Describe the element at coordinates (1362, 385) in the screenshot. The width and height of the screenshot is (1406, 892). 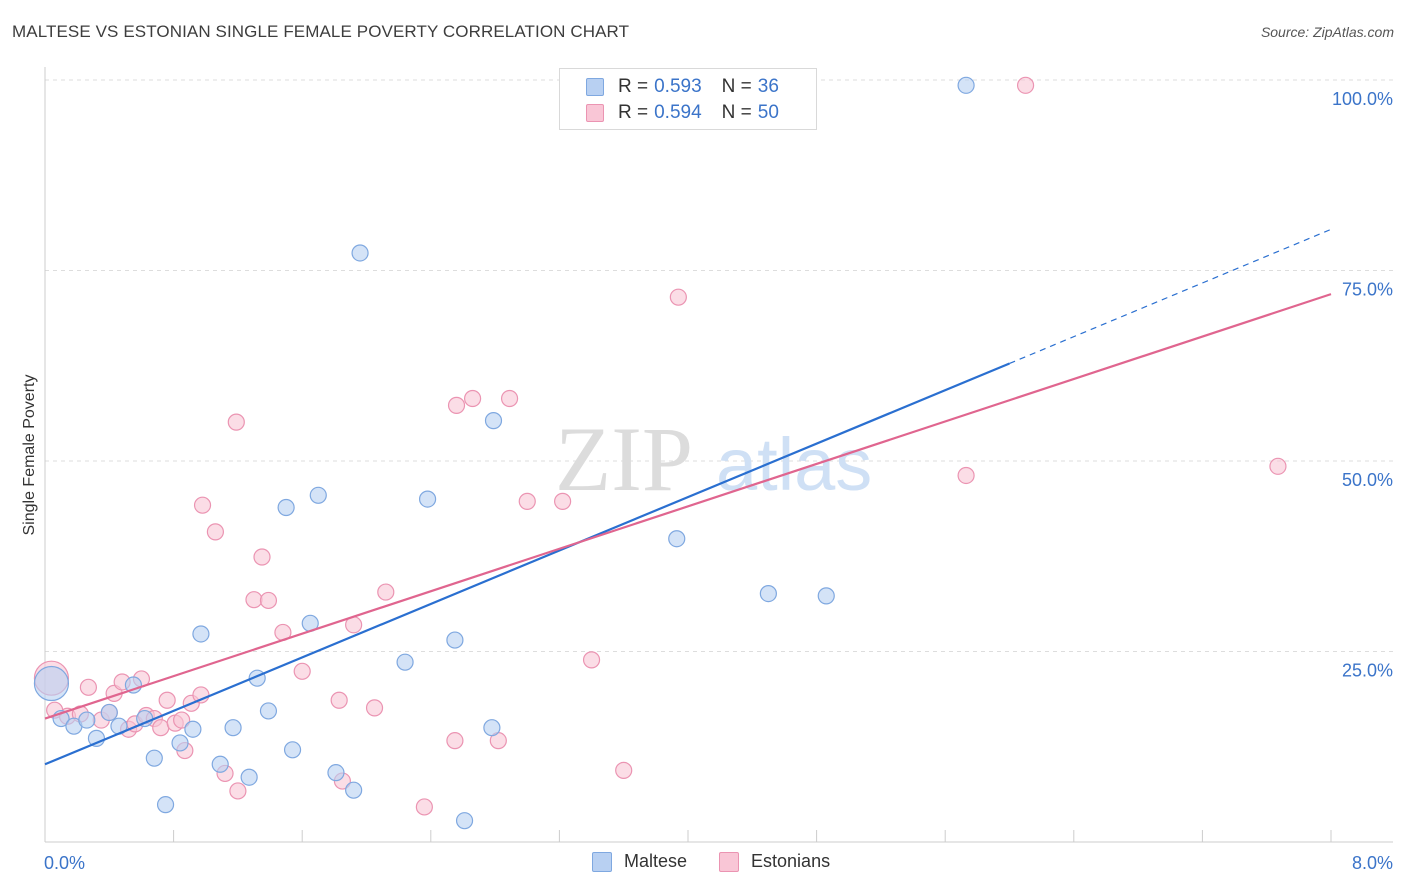
I see `y-tick-labels: 25.0% 50.0% 75.0% 100.0%` at that location.